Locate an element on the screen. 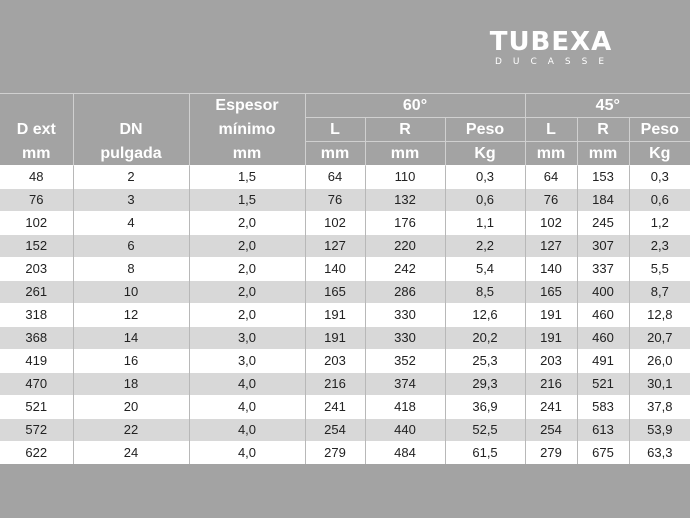 The height and width of the screenshot is (518, 690). table-cell: 184 is located at coordinates (603, 200).